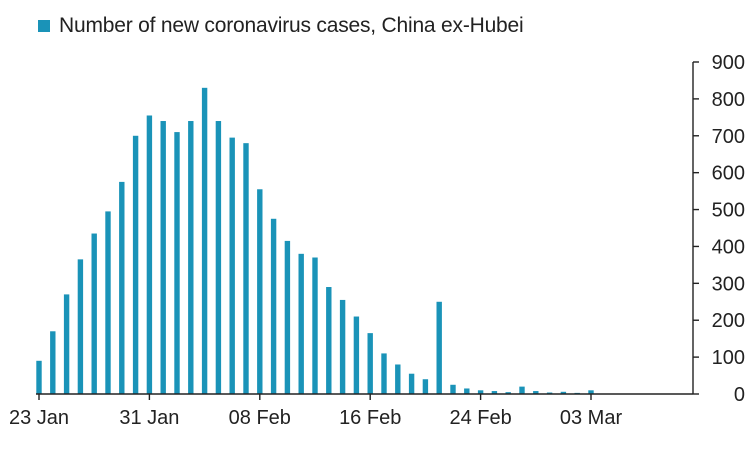 The width and height of the screenshot is (750, 449). I want to click on y-tick-label-9: 900, so click(728, 63).